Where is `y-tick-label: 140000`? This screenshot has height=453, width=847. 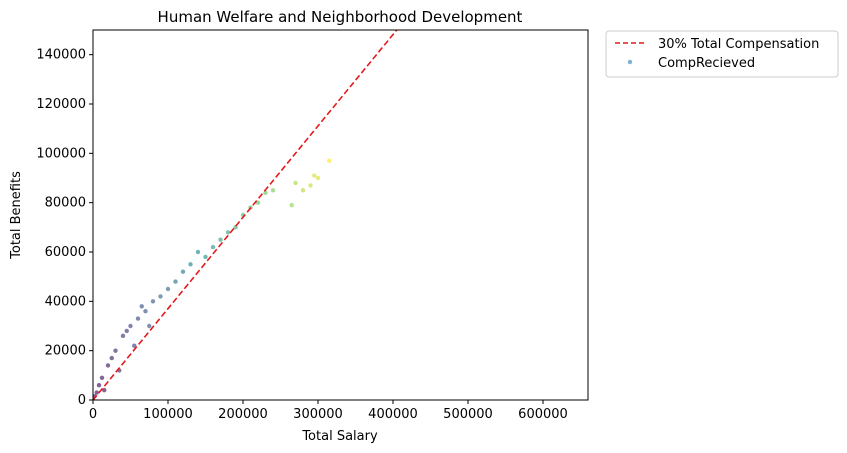
y-tick-label: 140000 is located at coordinates (61, 55).